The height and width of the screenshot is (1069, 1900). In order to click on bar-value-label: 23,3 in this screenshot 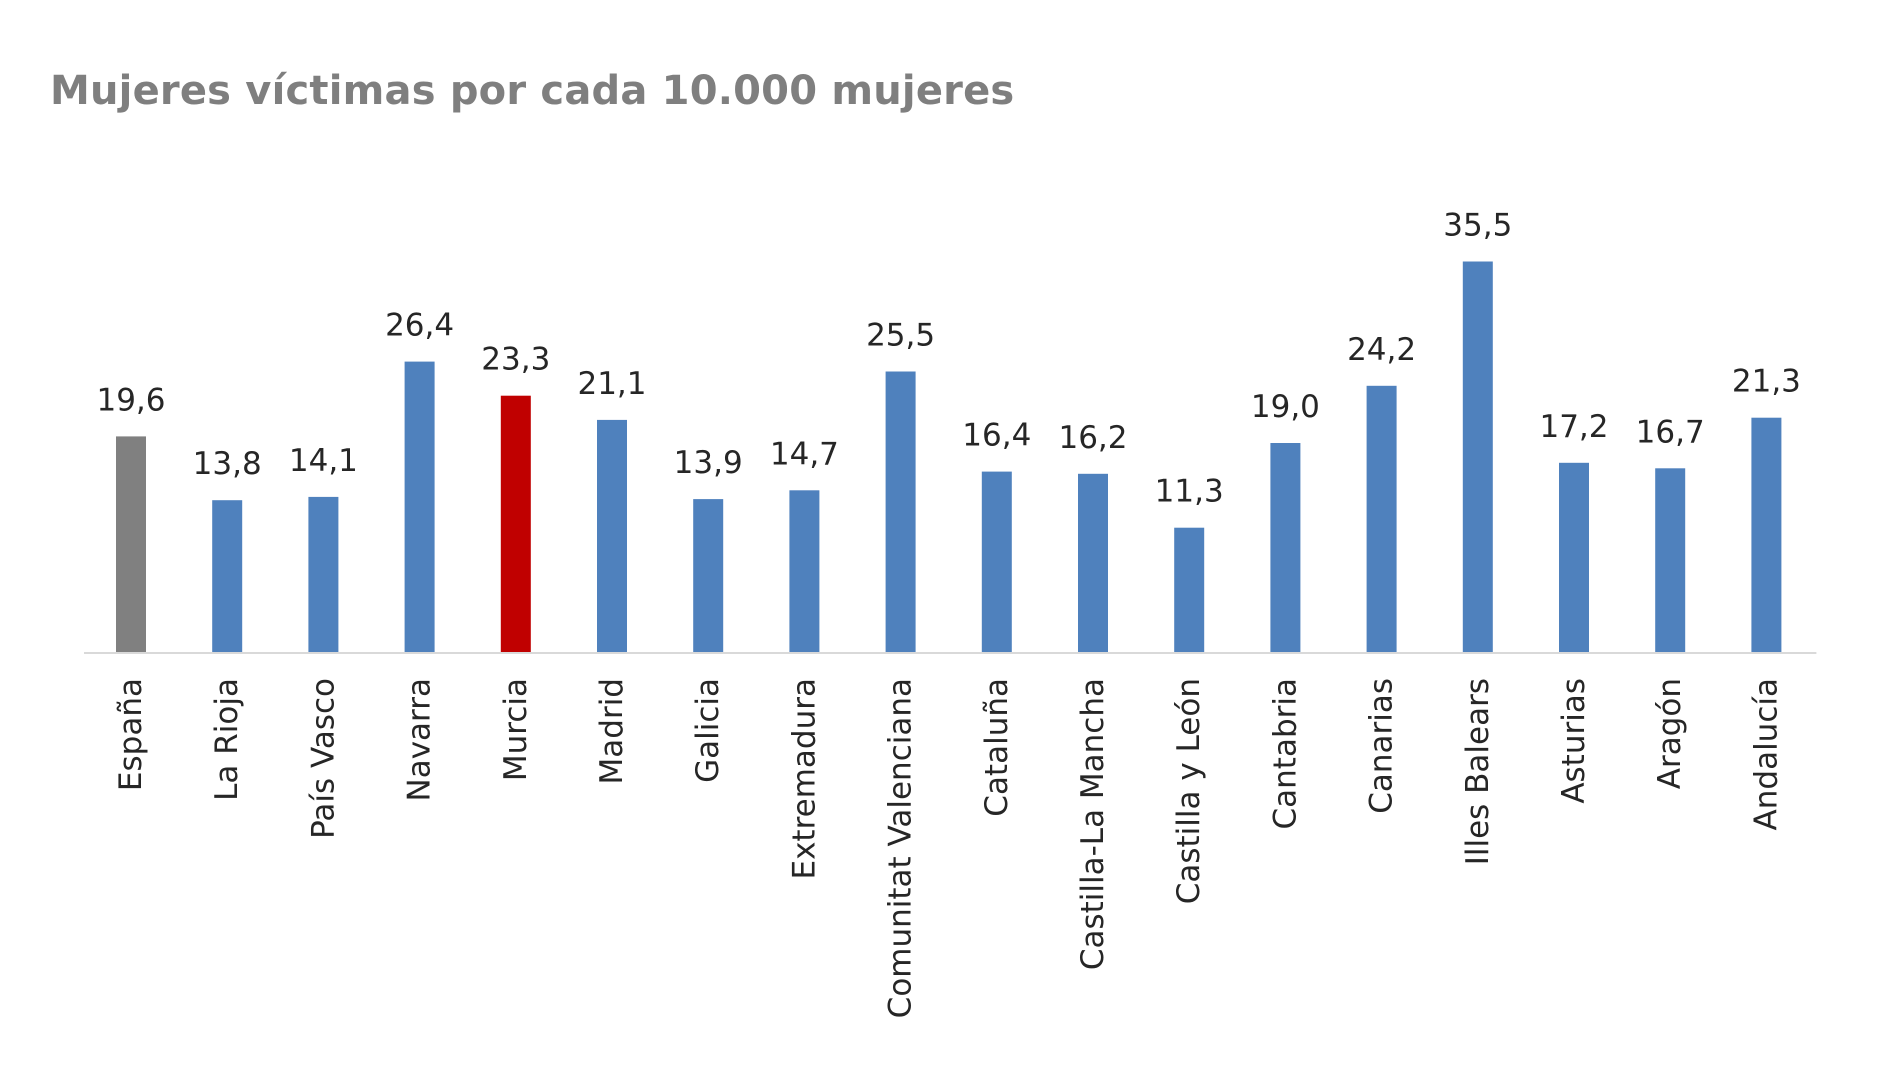, I will do `click(515, 360)`.